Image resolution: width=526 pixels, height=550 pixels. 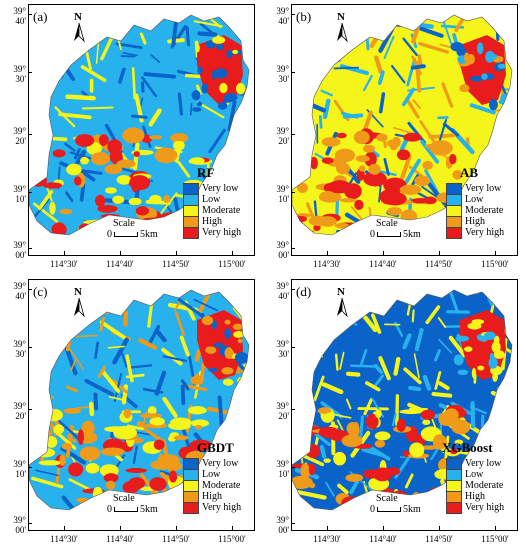 What do you see at coordinates (40, 16) in the screenshot?
I see `panel-label: (a)` at bounding box center [40, 16].